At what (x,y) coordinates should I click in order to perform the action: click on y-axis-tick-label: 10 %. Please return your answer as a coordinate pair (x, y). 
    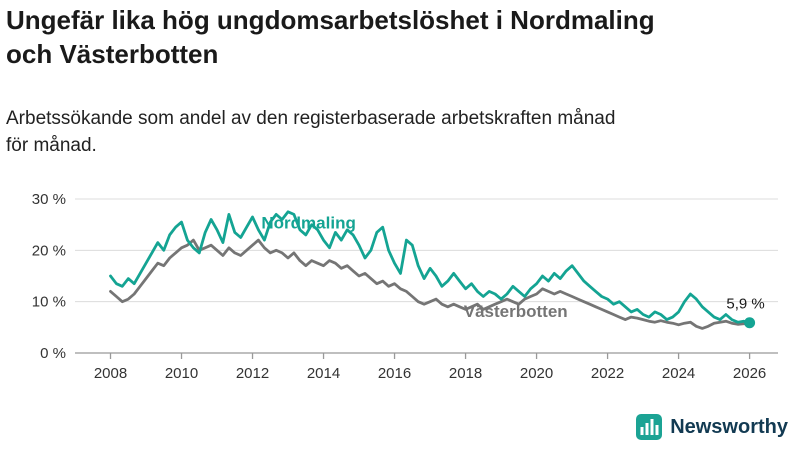
    Looking at the image, I should click on (49, 302).